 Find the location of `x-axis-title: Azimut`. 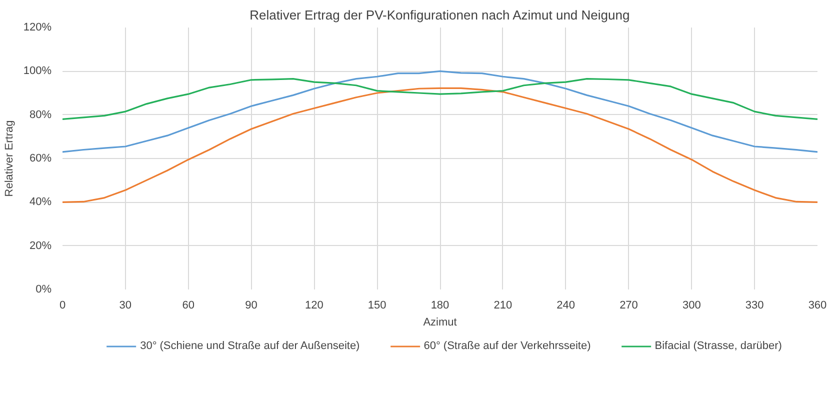

x-axis-title: Azimut is located at coordinates (440, 322).